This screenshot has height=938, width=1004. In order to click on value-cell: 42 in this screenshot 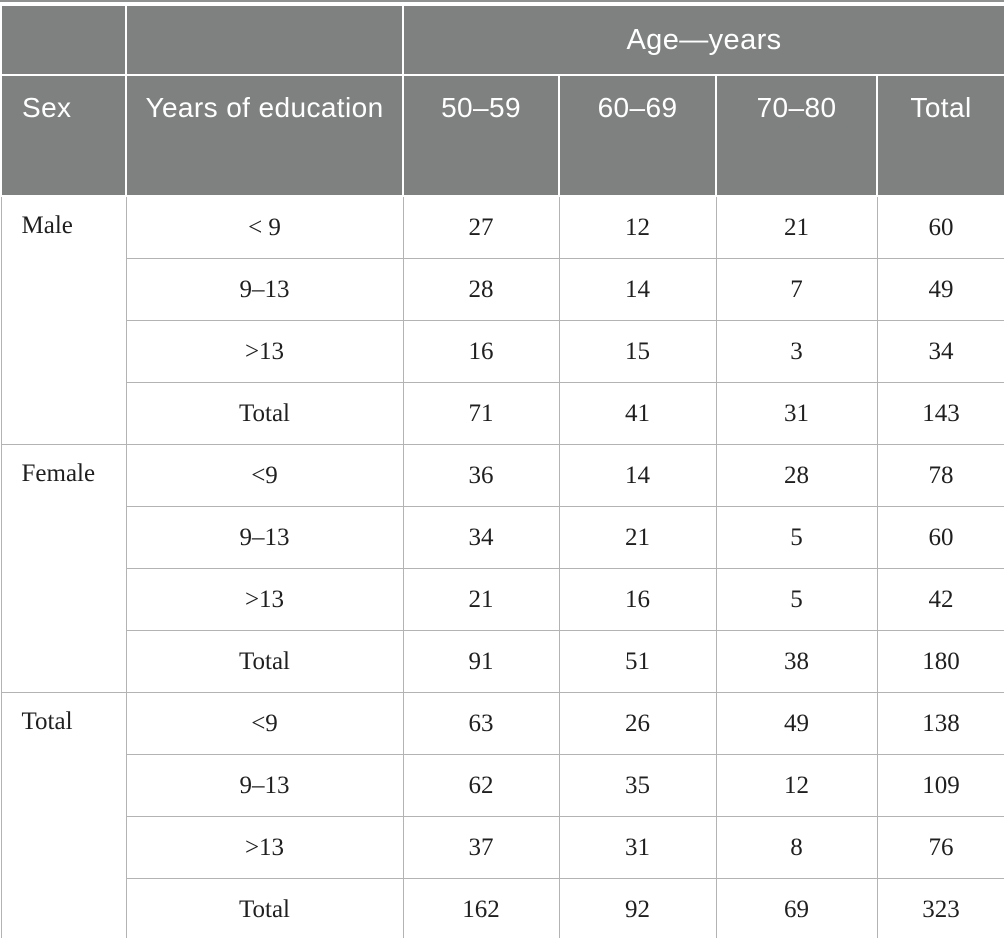, I will do `click(940, 599)`.